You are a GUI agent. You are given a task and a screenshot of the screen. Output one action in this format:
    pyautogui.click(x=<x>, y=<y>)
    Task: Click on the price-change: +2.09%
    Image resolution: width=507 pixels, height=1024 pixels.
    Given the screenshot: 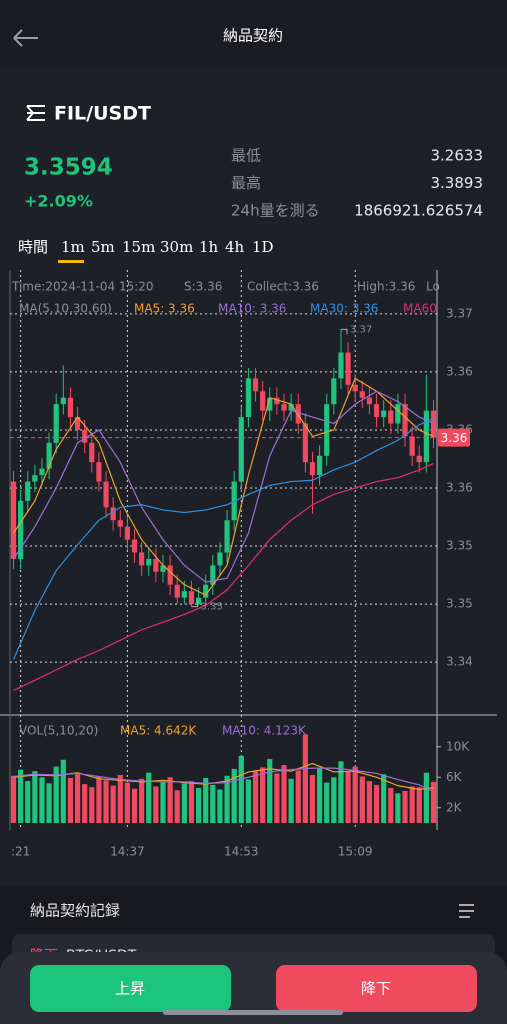 What is the action you would take?
    pyautogui.click(x=58, y=201)
    